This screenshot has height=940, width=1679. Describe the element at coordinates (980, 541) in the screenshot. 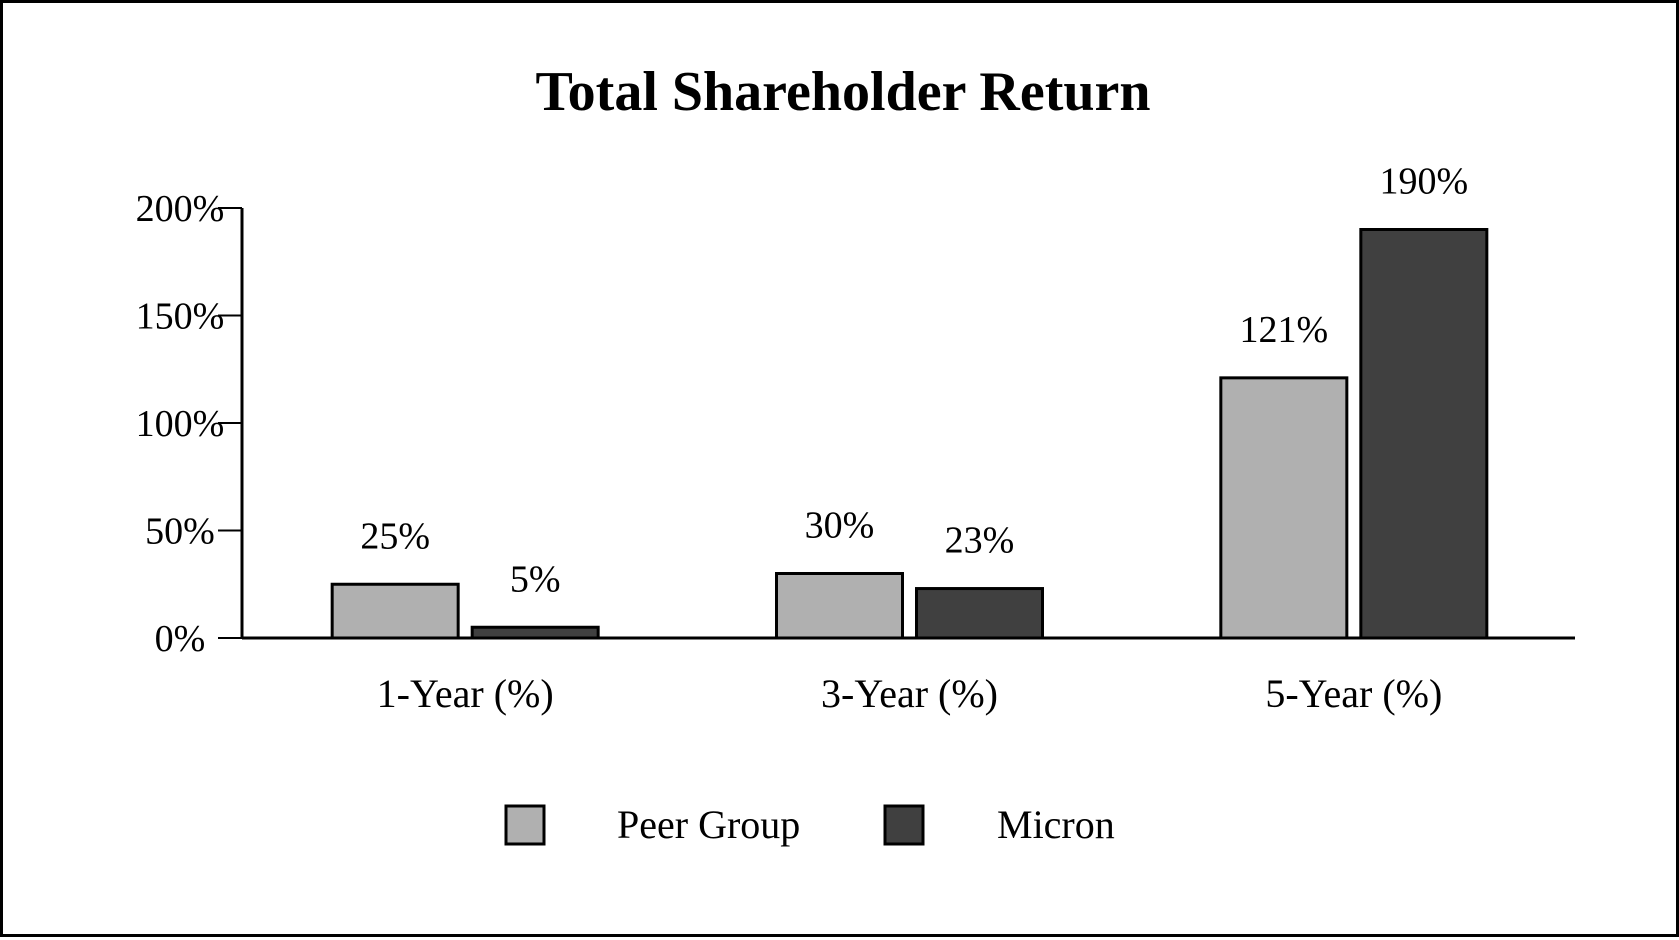

I see `data-label: 23%` at that location.